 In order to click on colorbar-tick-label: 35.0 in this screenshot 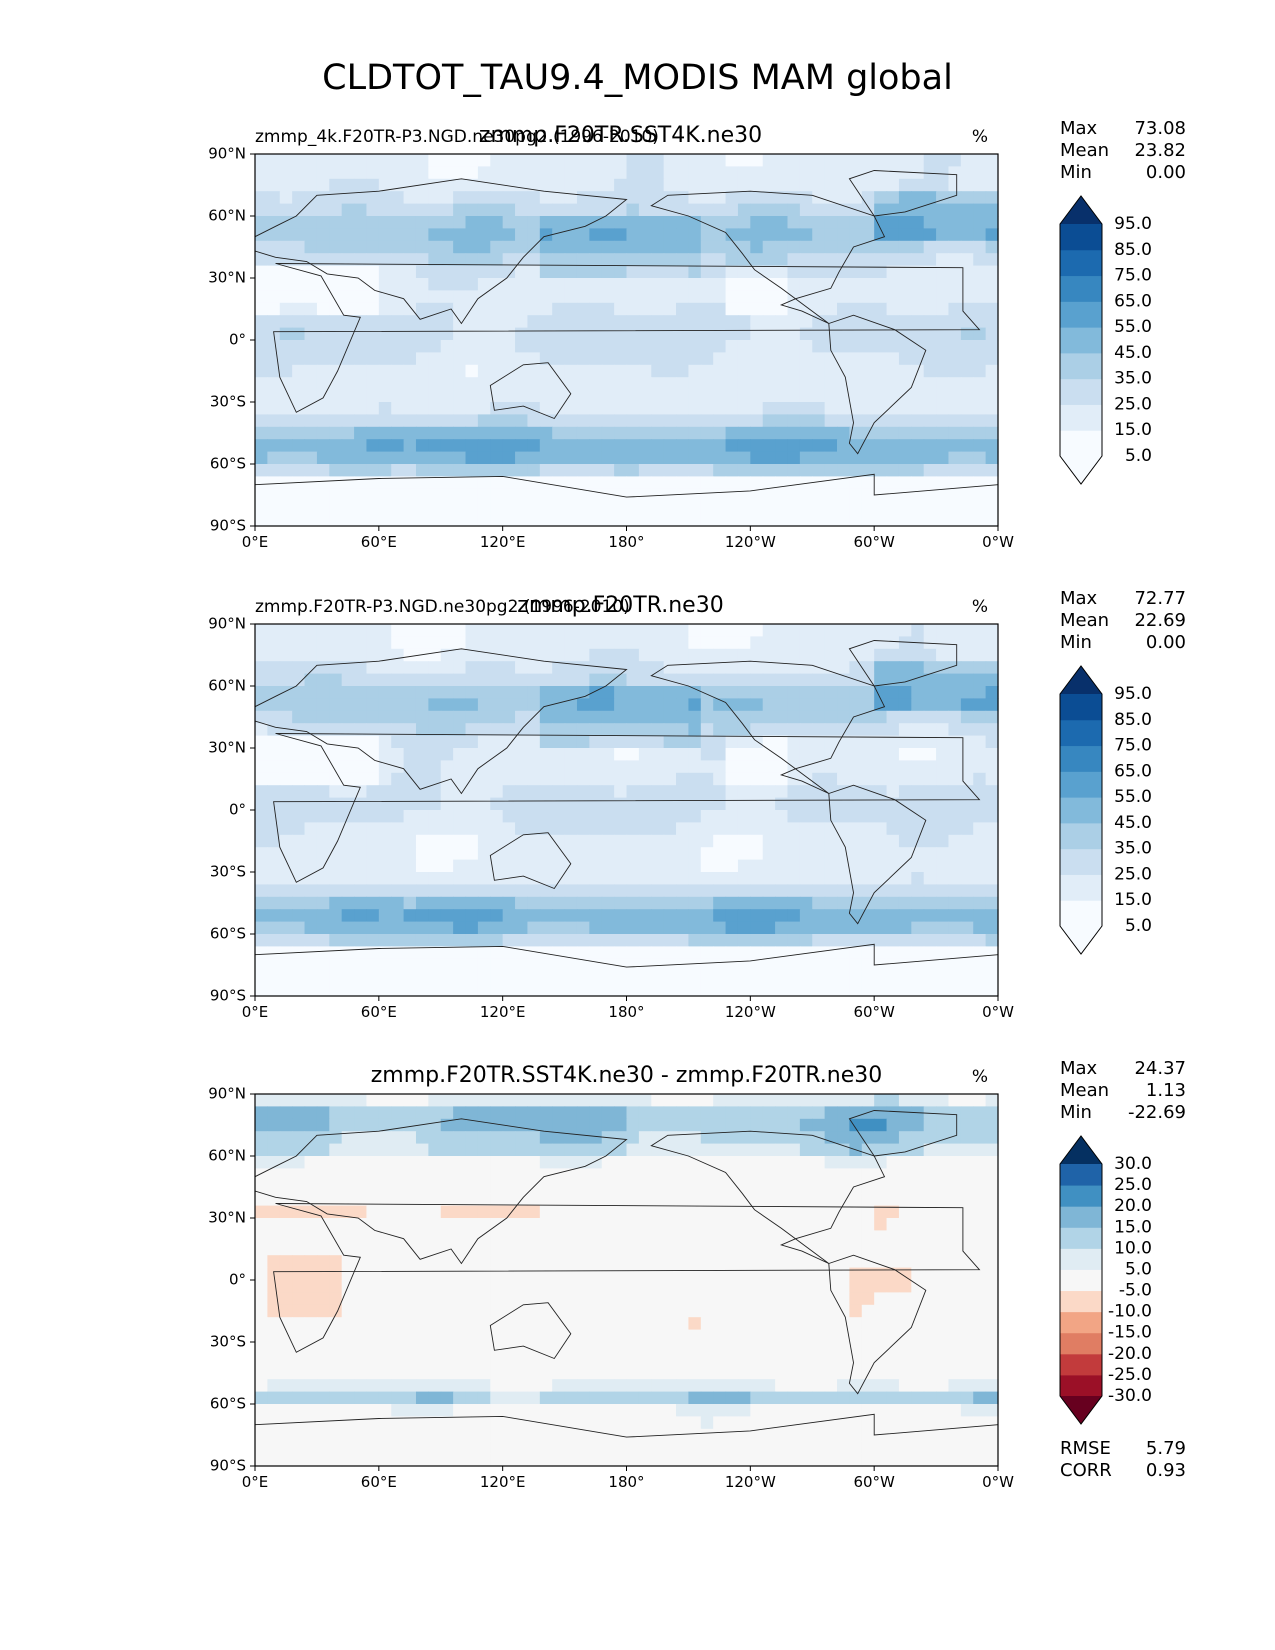, I will do `click(1133, 849)`.